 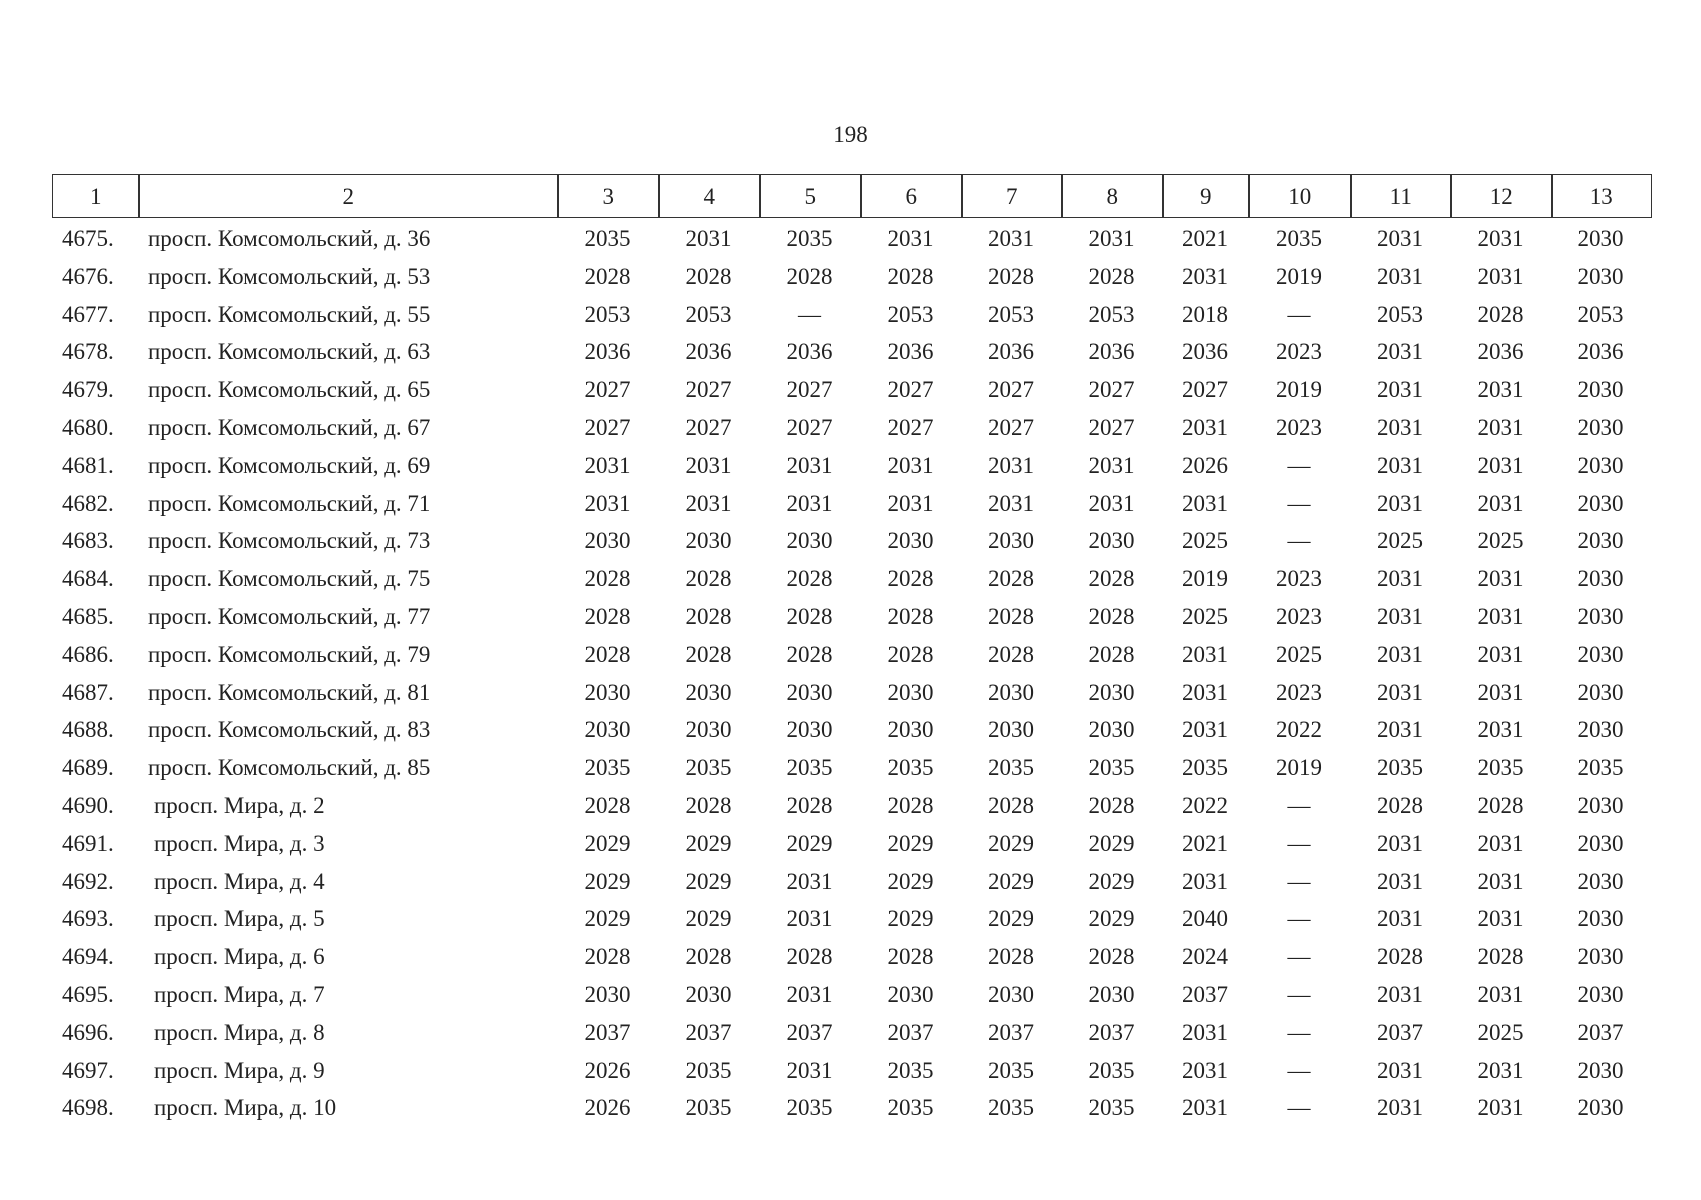 What do you see at coordinates (289, 276) in the screenshot?
I see `address: просп. Комсомольский, д. 53` at bounding box center [289, 276].